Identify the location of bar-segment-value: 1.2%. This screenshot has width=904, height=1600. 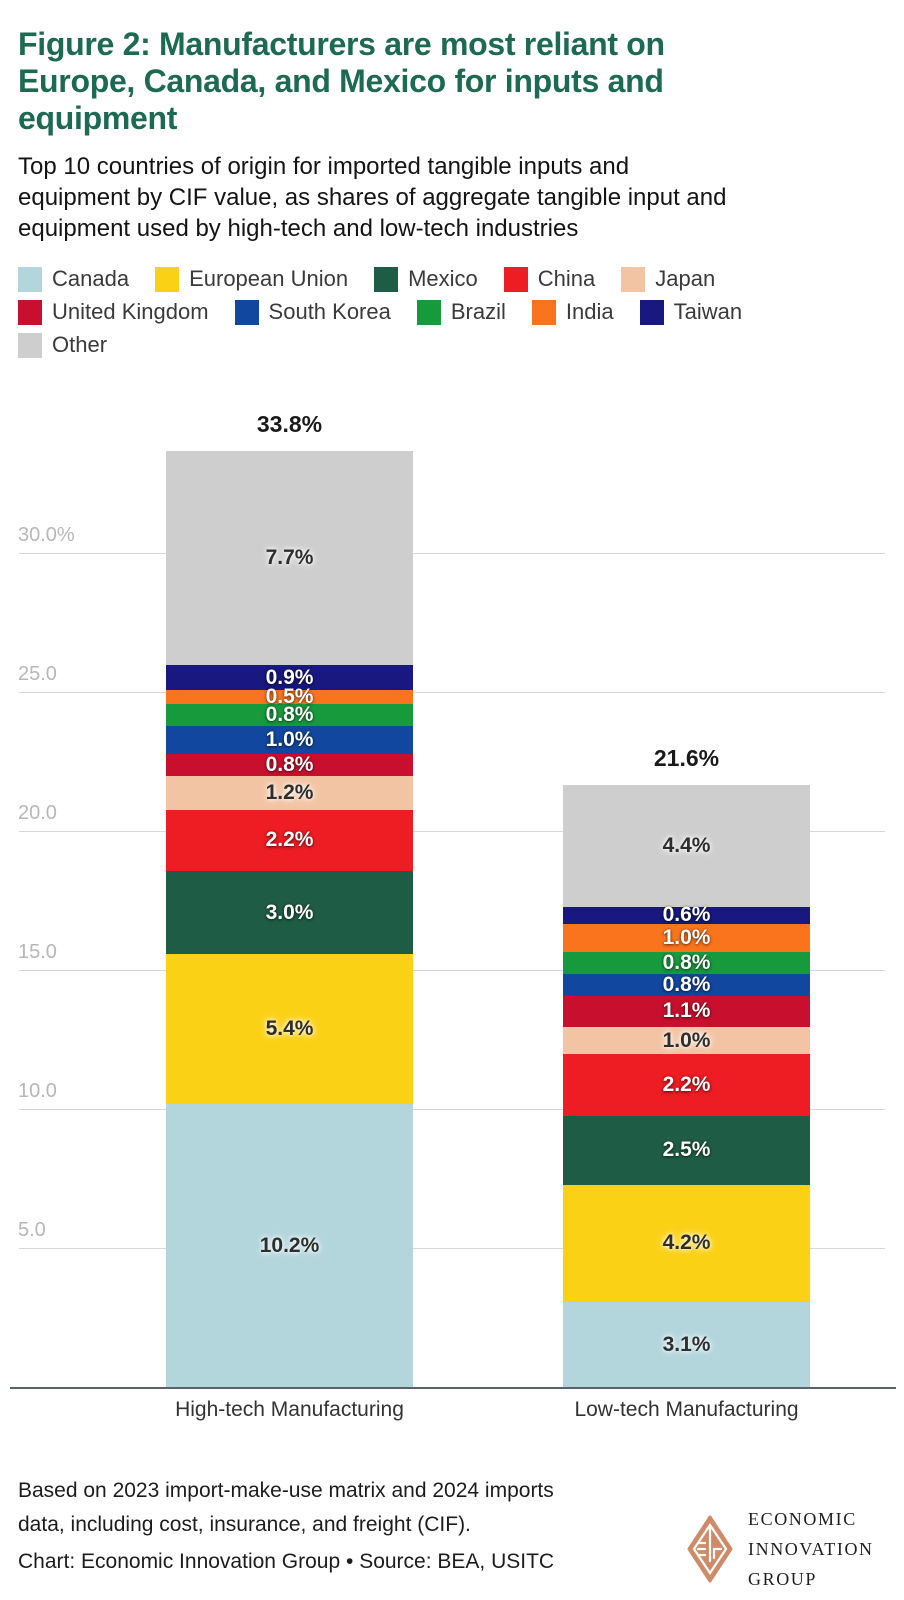
(289, 793).